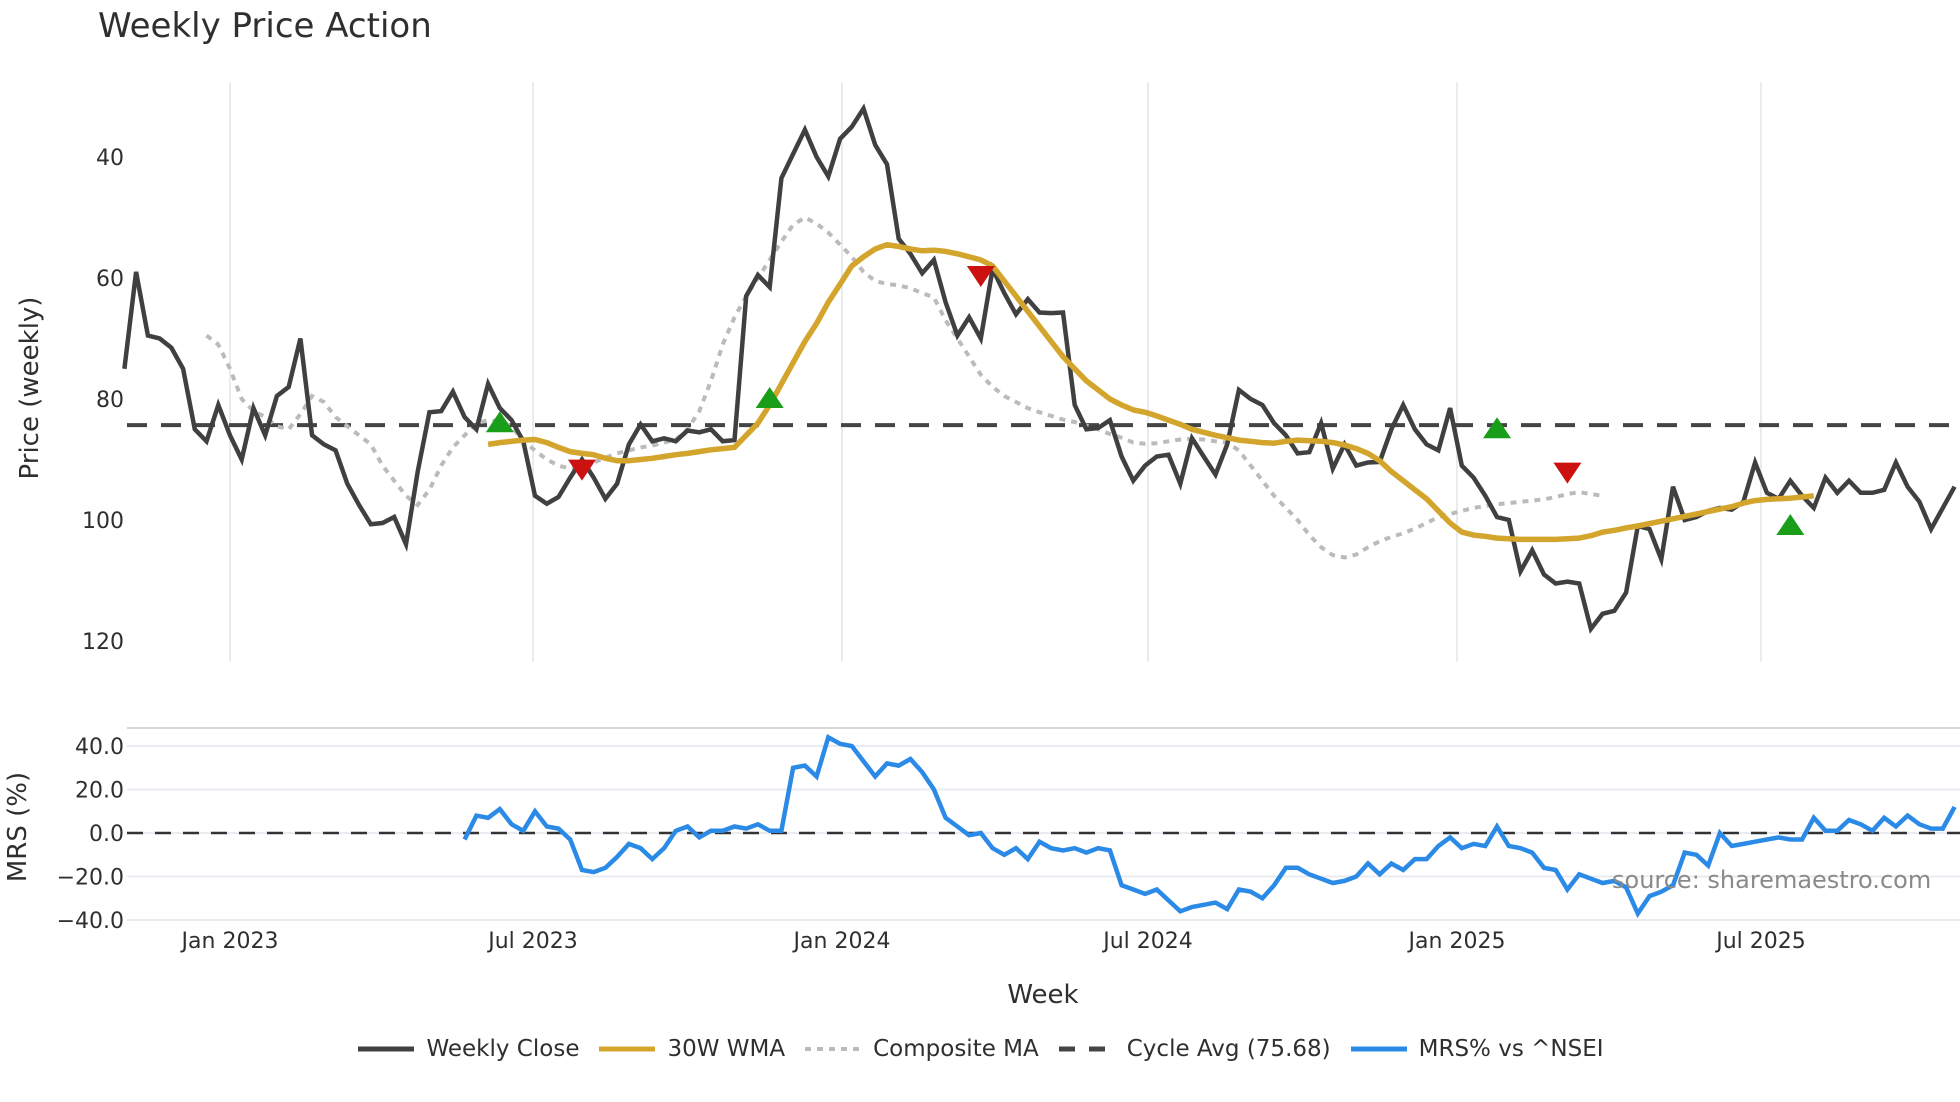  I want to click on mrs-y-tick: 0.0, so click(106, 834).